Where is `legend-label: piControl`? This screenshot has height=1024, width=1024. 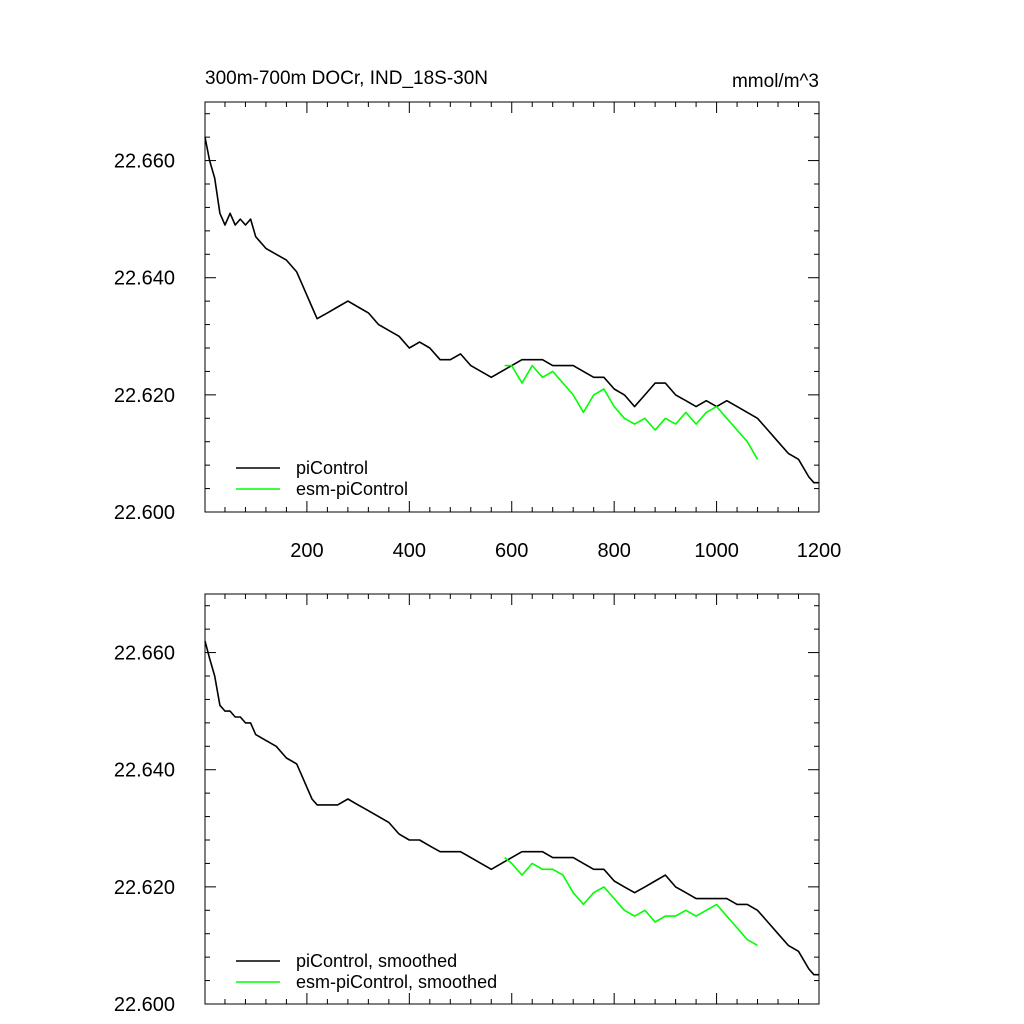 legend-label: piControl is located at coordinates (332, 468).